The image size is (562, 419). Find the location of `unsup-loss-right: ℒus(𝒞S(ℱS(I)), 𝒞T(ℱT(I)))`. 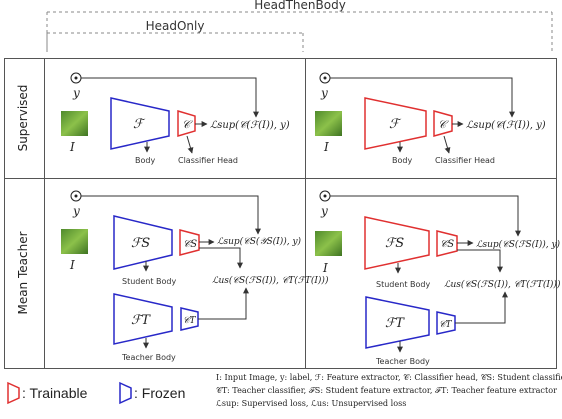

unsup-loss-right: ℒus(𝒞S(ℱS(I)), 𝒞T(ℱT(I))) is located at coordinates (502, 284).